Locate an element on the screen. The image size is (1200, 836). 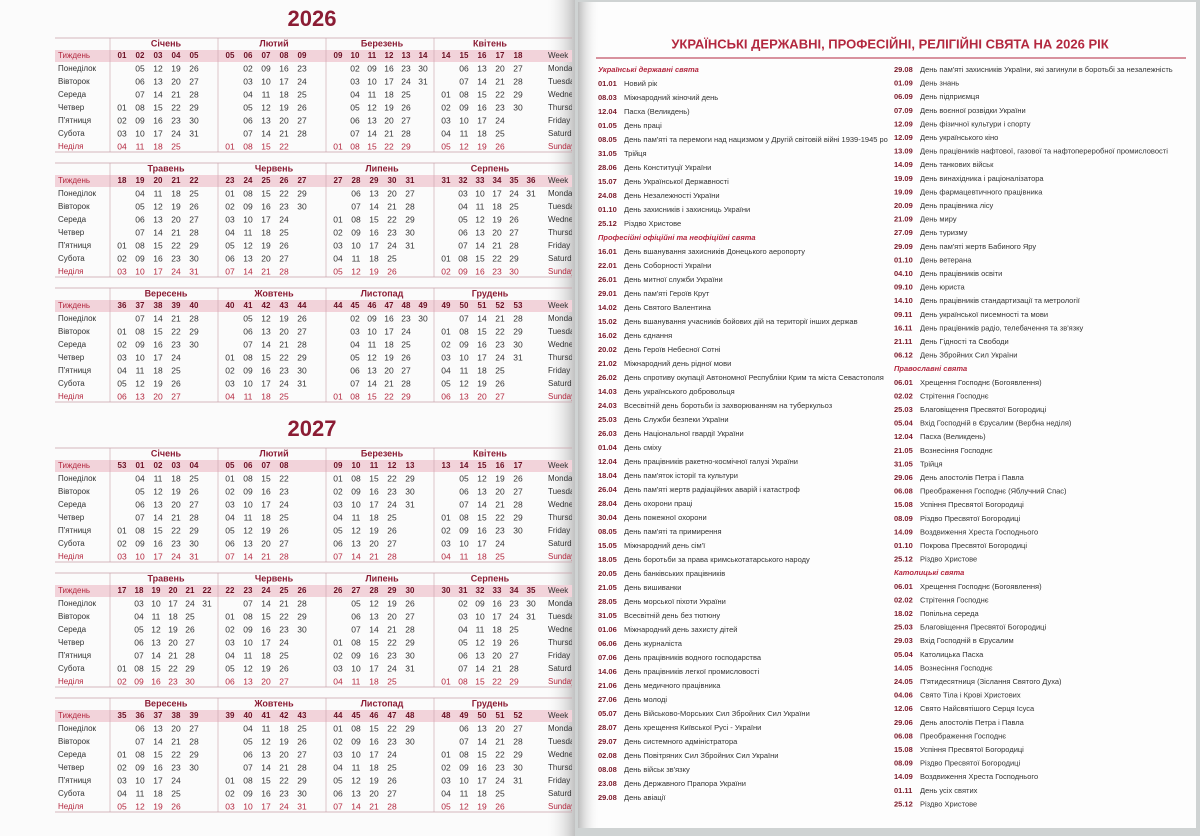
week-number: 09 is located at coordinates (338, 55).